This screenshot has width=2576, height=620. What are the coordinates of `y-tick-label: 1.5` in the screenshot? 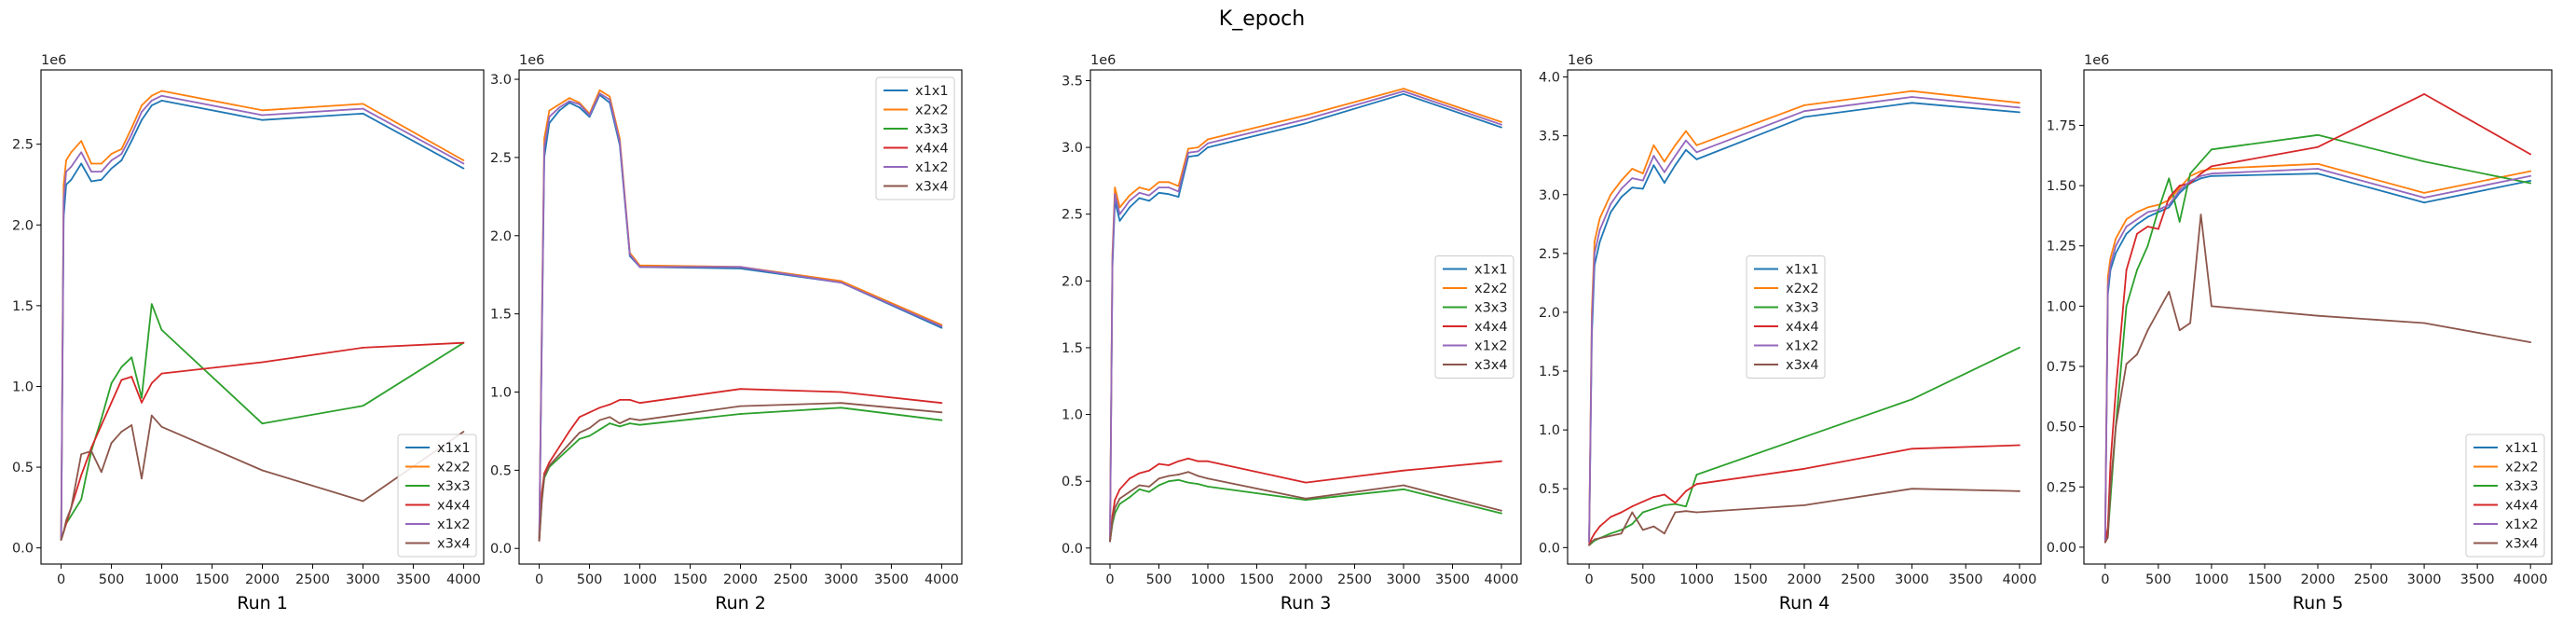 It's located at (1072, 348).